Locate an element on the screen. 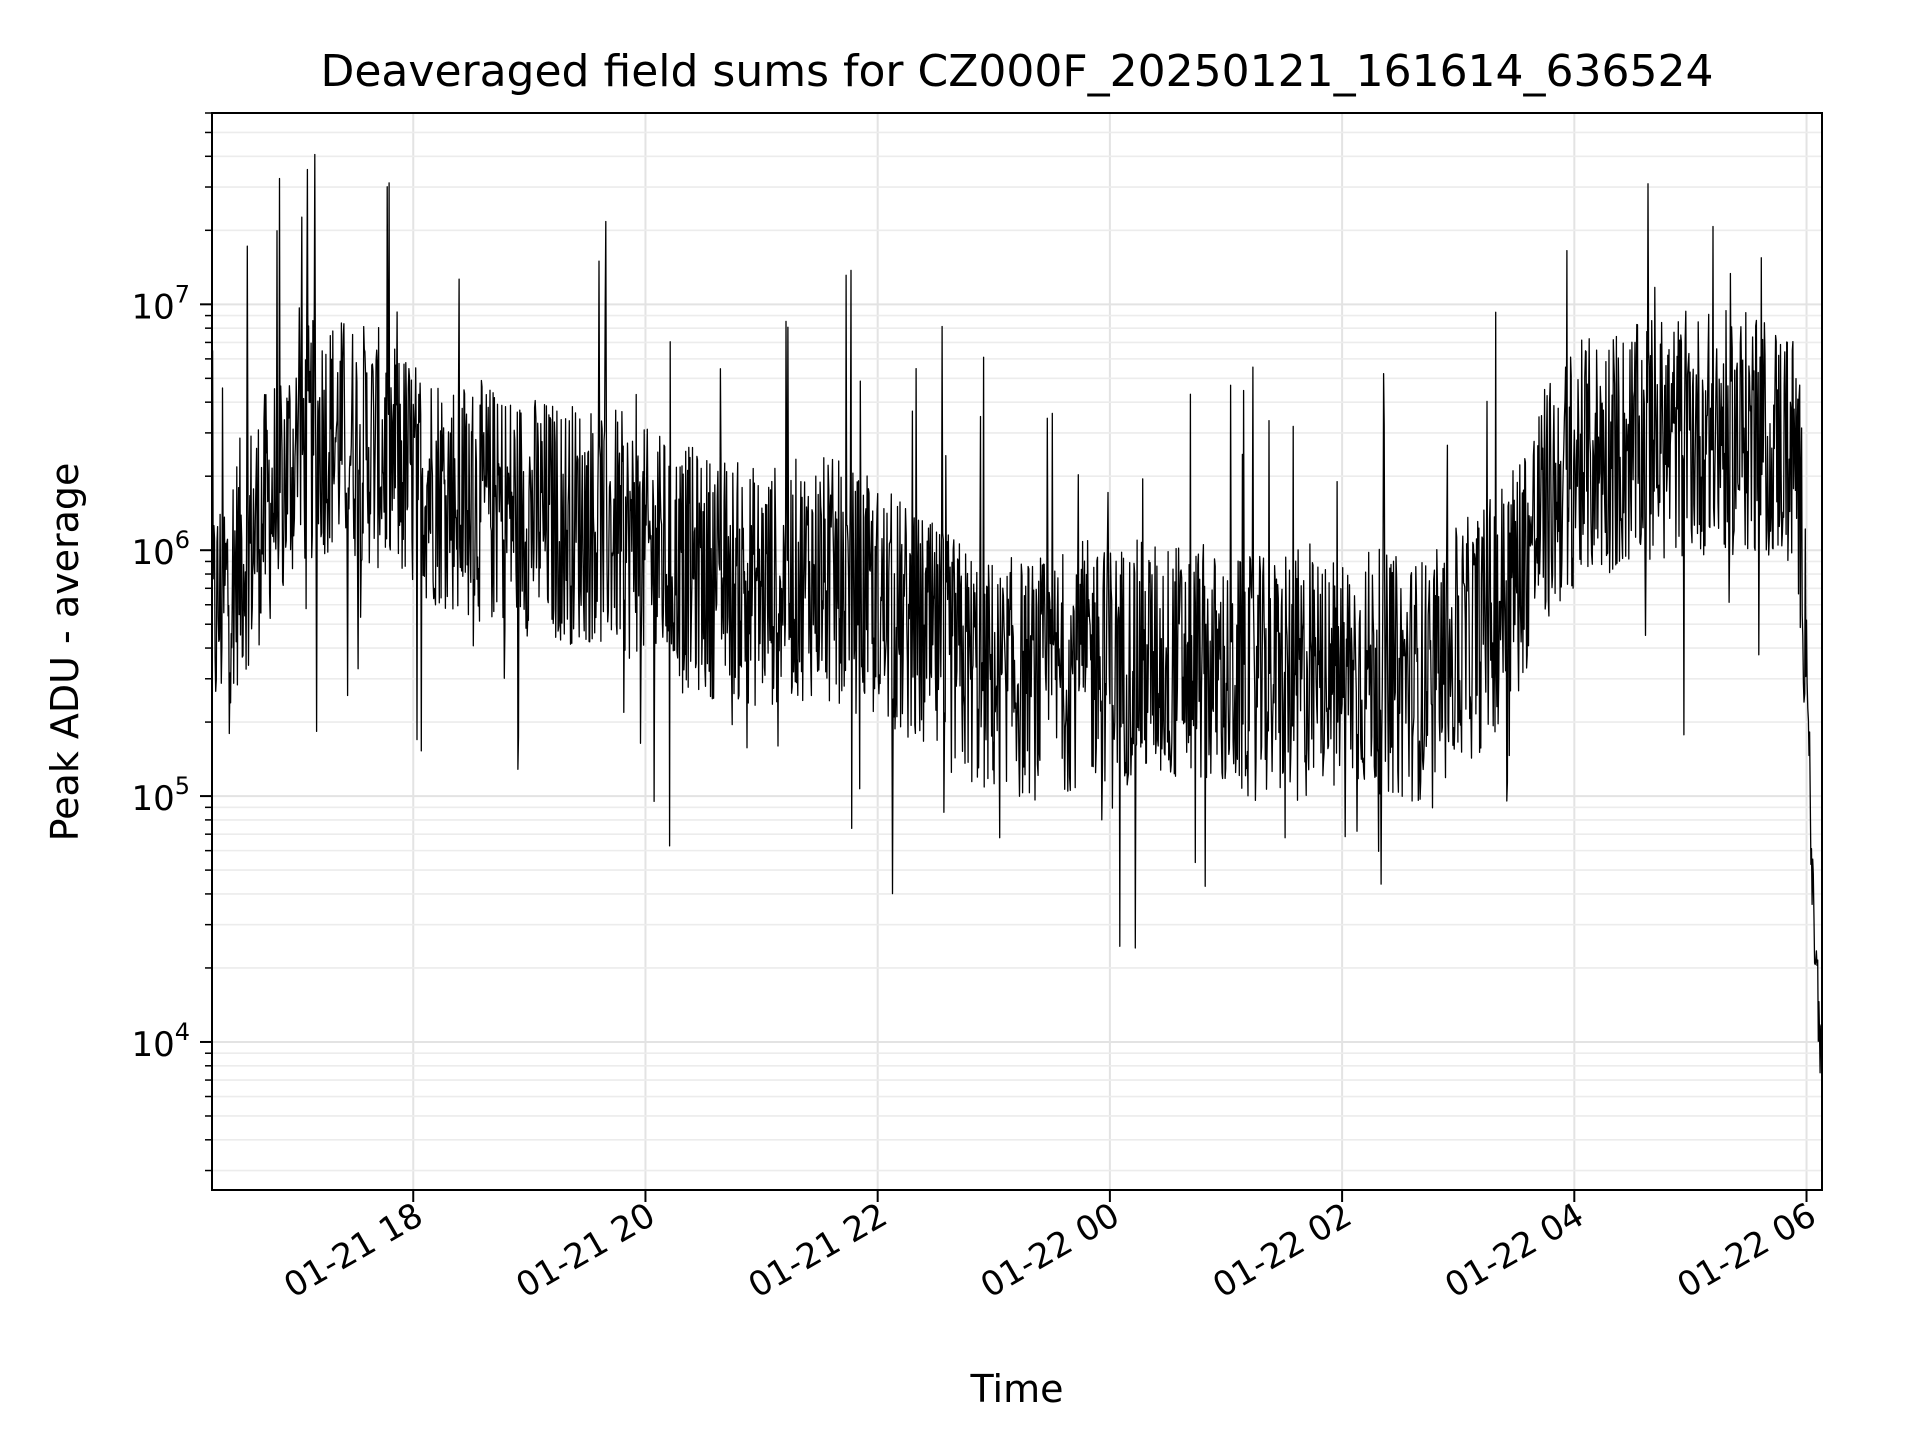 Image resolution: width=1920 pixels, height=1440 pixels. y-tick-exponent: 5 is located at coordinates (182, 786).